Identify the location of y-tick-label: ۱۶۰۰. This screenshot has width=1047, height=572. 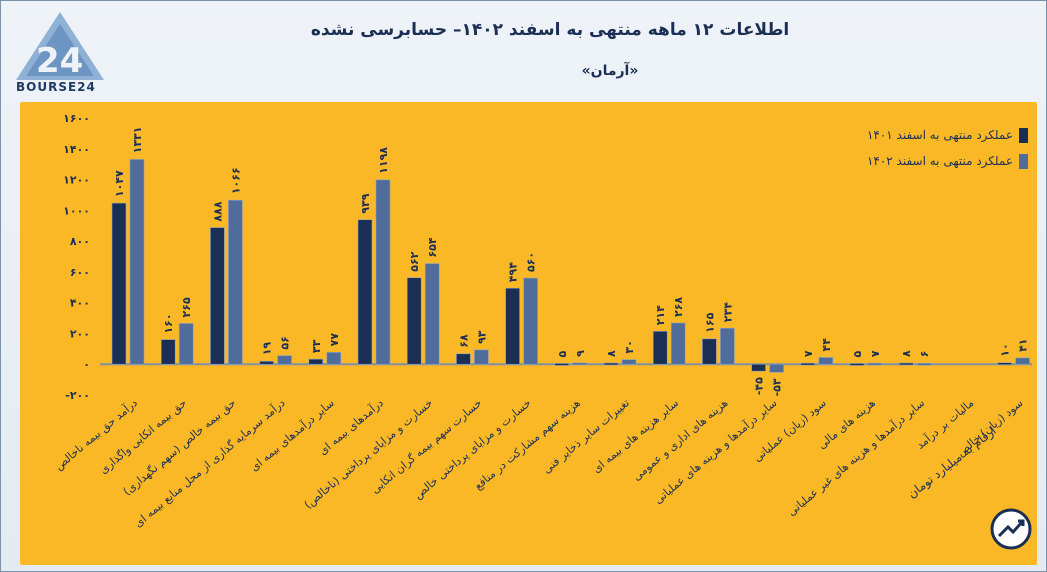
(76, 118).